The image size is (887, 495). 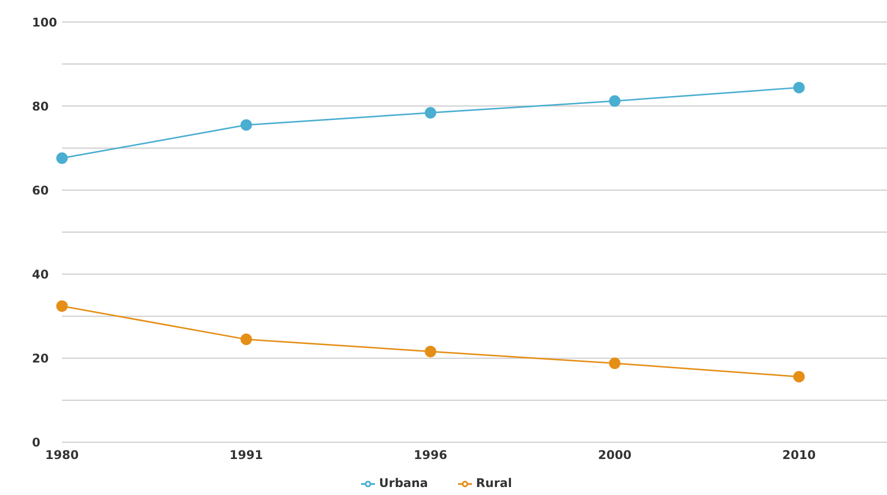 What do you see at coordinates (36, 443) in the screenshot?
I see `y-tick-label: 0` at bounding box center [36, 443].